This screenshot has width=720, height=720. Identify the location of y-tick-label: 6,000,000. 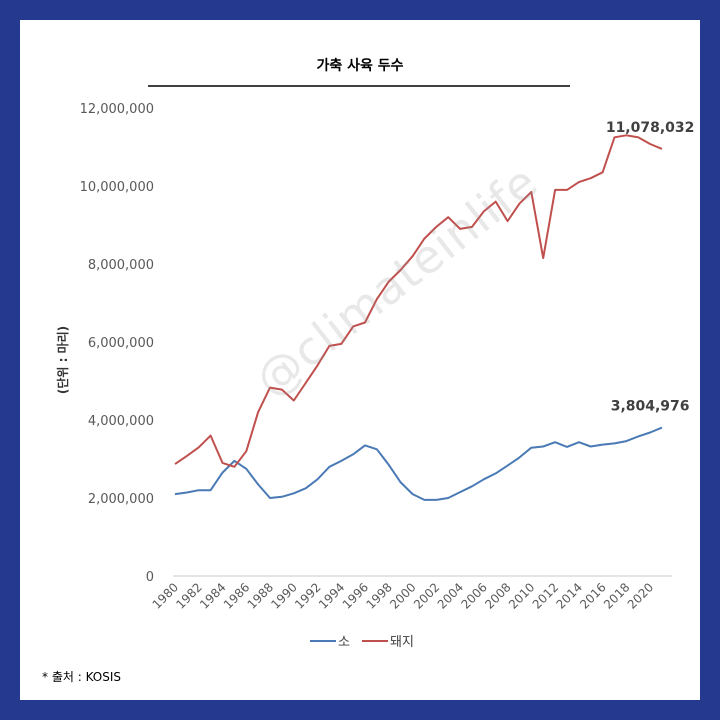
(121, 343).